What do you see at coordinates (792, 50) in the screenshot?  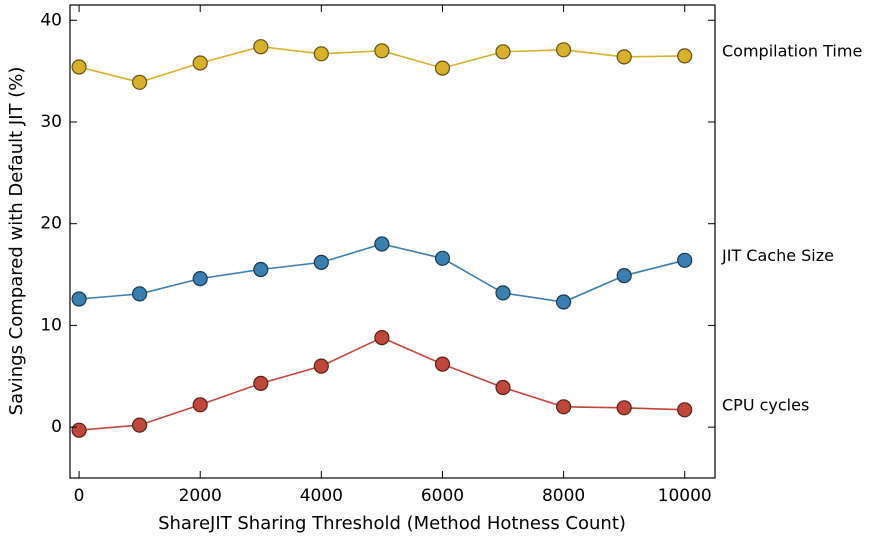 I see `series-label-compilation-time: Compilation Time` at bounding box center [792, 50].